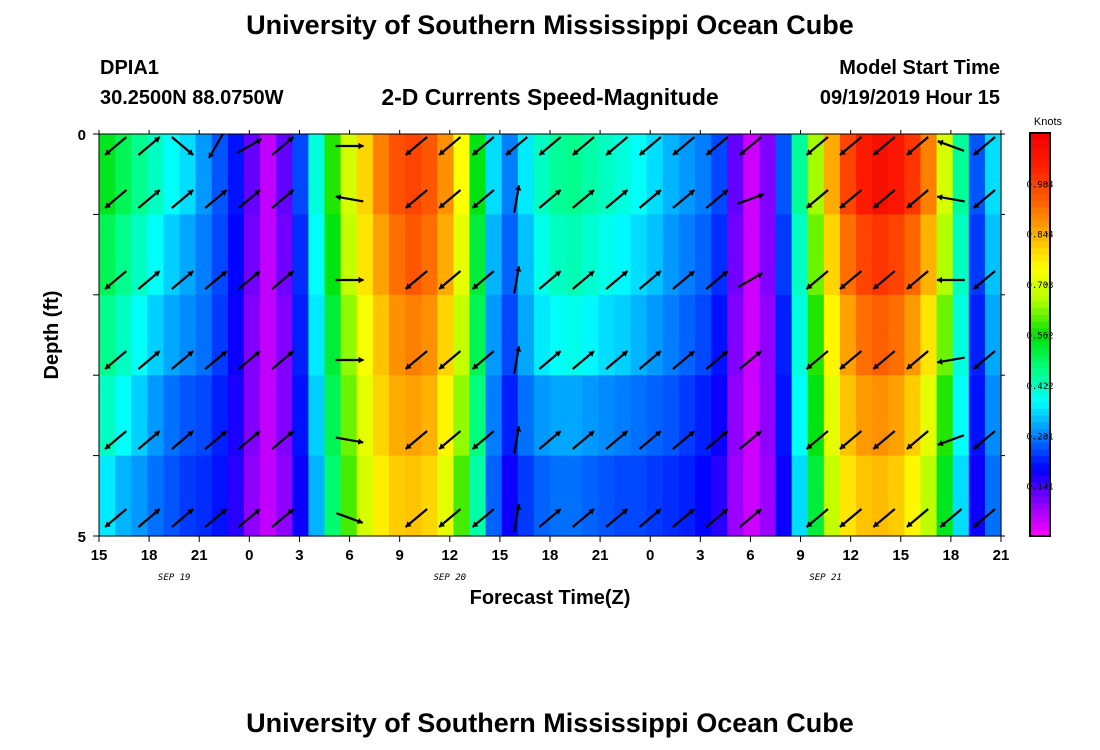 The width and height of the screenshot is (1100, 750). Describe the element at coordinates (299, 555) in the screenshot. I see `x-tick-label: 3` at that location.